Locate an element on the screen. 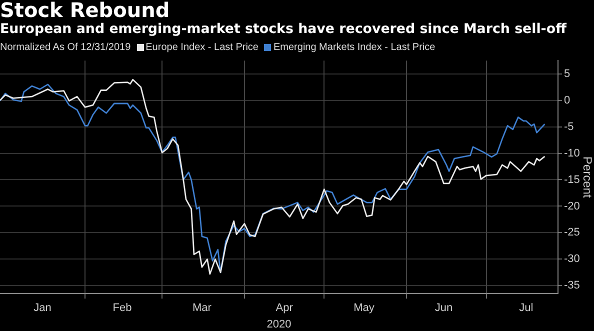  chart-title: Stock Rebound is located at coordinates (85, 11).